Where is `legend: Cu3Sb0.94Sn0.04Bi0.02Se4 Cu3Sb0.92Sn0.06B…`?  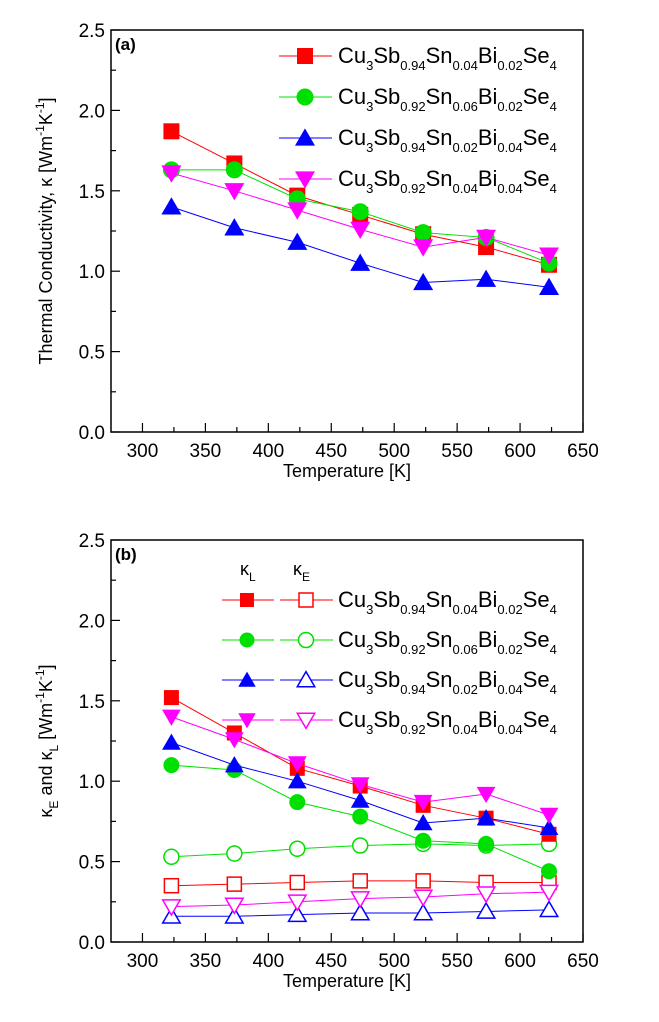
legend: Cu3Sb0.94Sn0.04Bi0.02Se4 Cu3Sb0.92Sn0.06B… is located at coordinates (418, 119).